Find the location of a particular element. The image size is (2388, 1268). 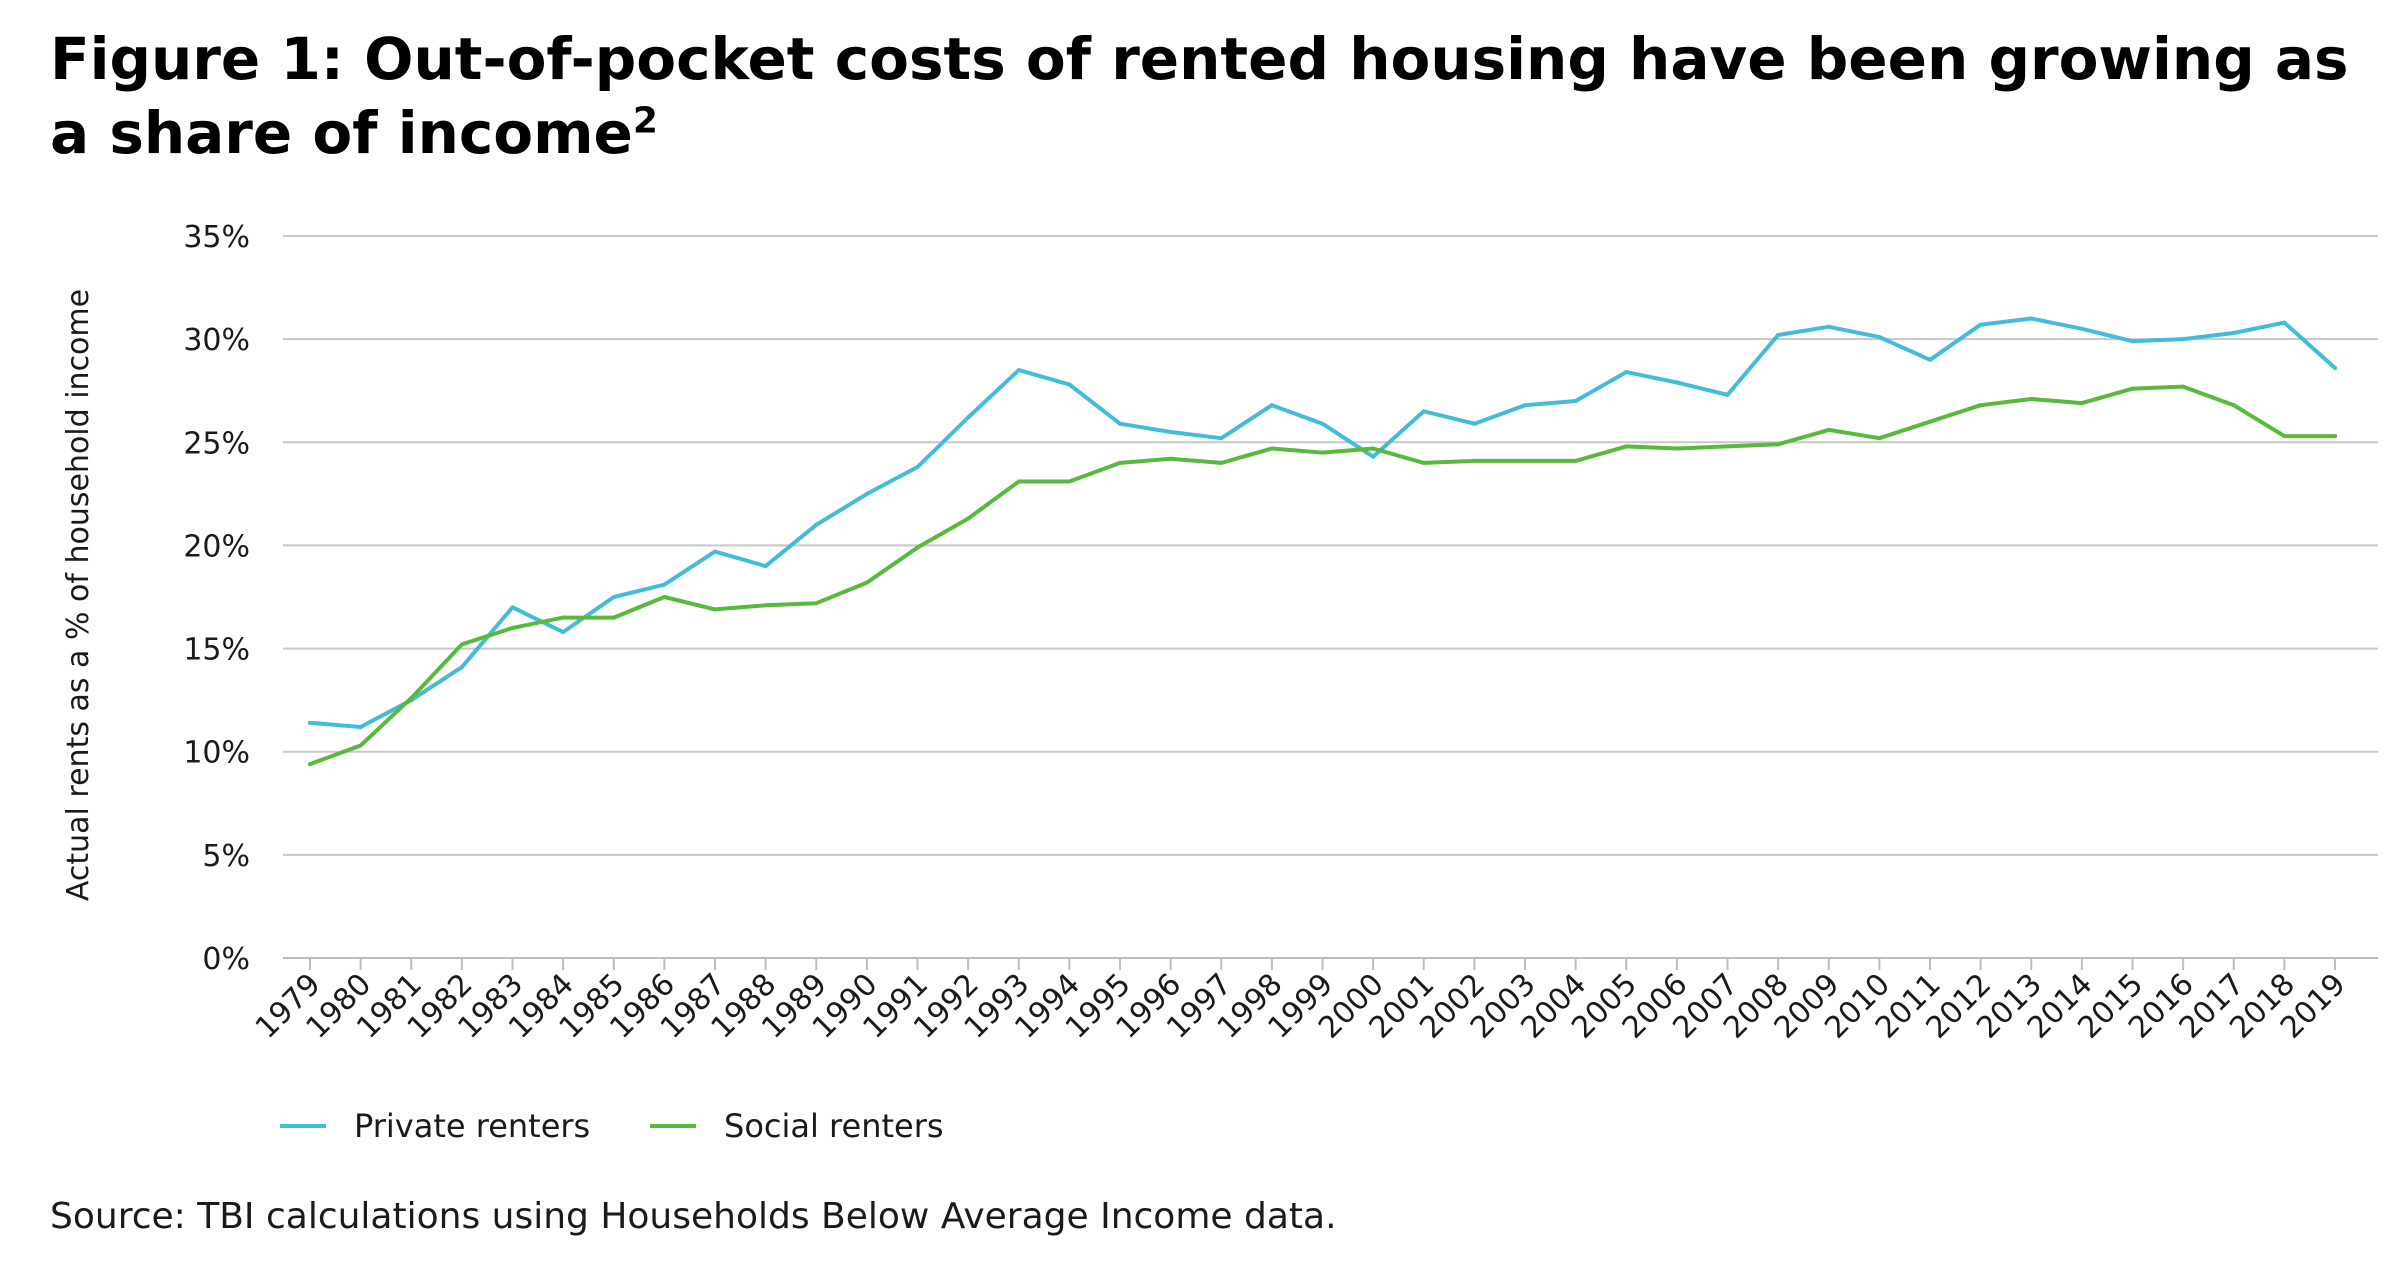

social-point-2015 is located at coordinates (2132, 388).